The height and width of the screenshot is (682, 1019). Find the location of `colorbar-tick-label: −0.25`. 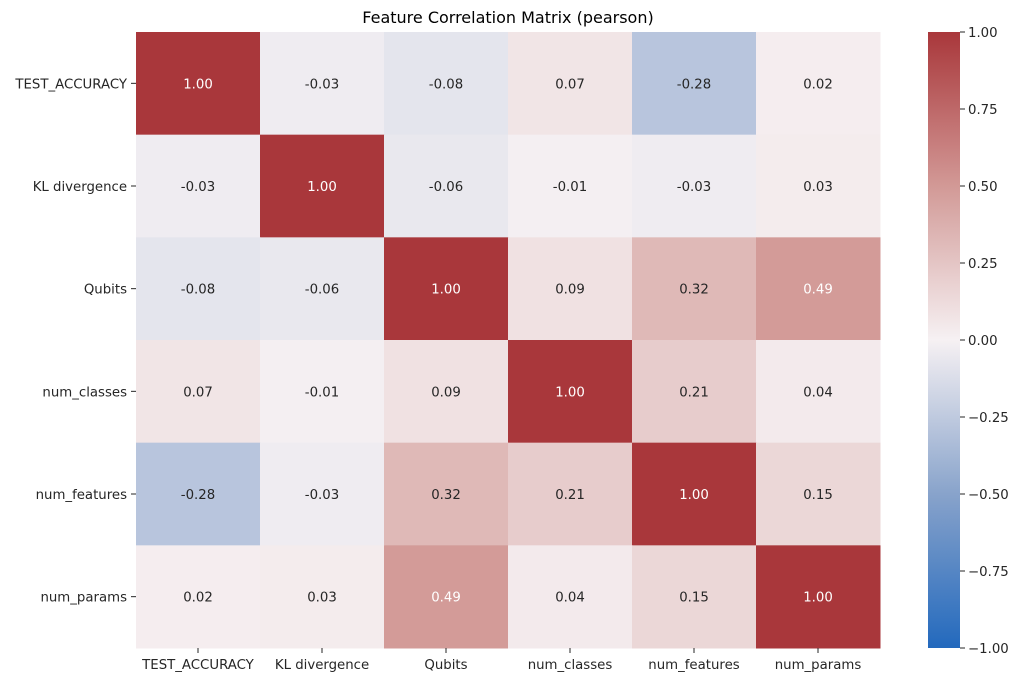

colorbar-tick-label: −0.25 is located at coordinates (988, 418).